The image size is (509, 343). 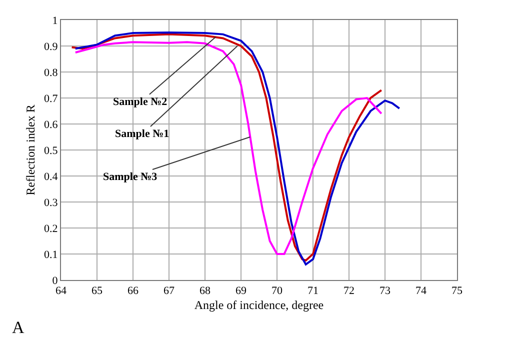 I want to click on y-tick-label: 1, so click(x=55, y=20).